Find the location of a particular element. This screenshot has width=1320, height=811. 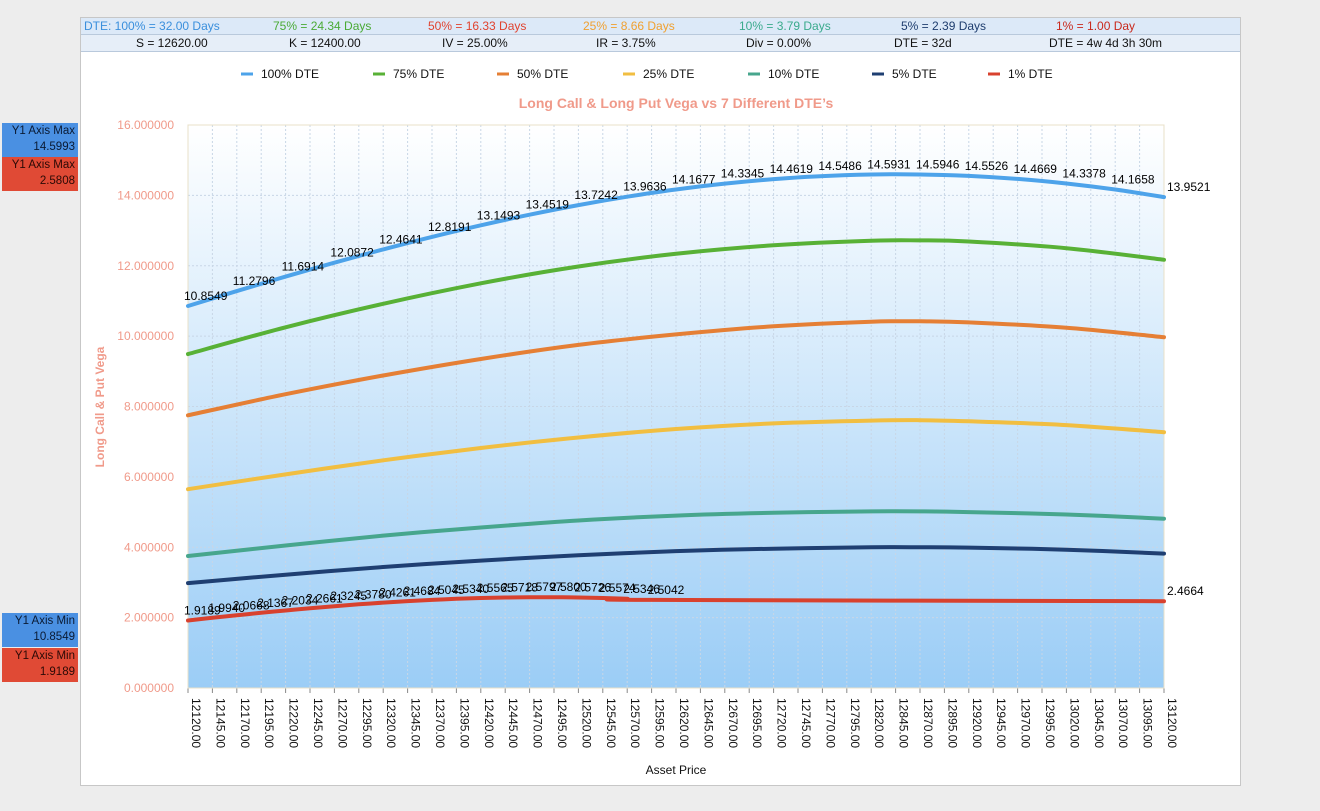

x-tick-label: 12820.00 is located at coordinates (879, 723).